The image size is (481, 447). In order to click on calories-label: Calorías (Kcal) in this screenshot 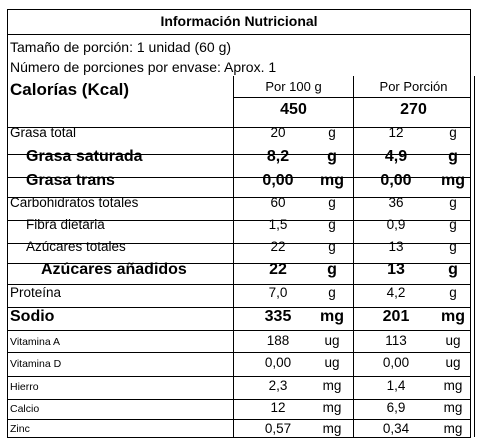, I will do `click(70, 89)`.